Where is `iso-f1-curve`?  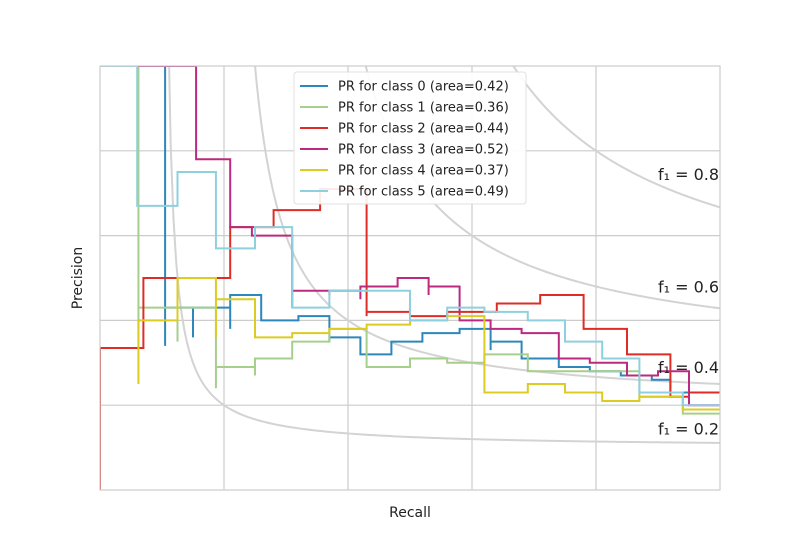 iso-f1-curve is located at coordinates (616, 137).